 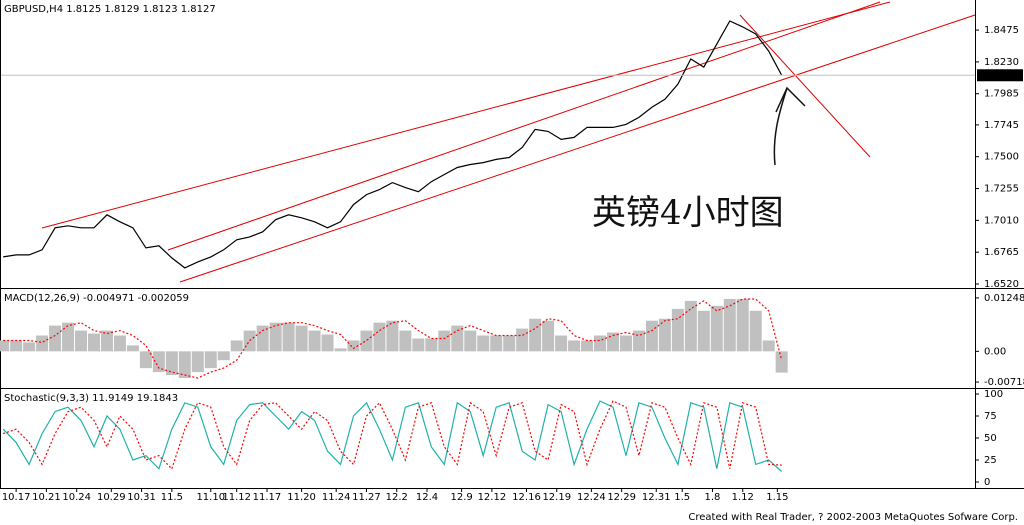 I want to click on x-tick-label: 10.31, so click(x=141, y=497).